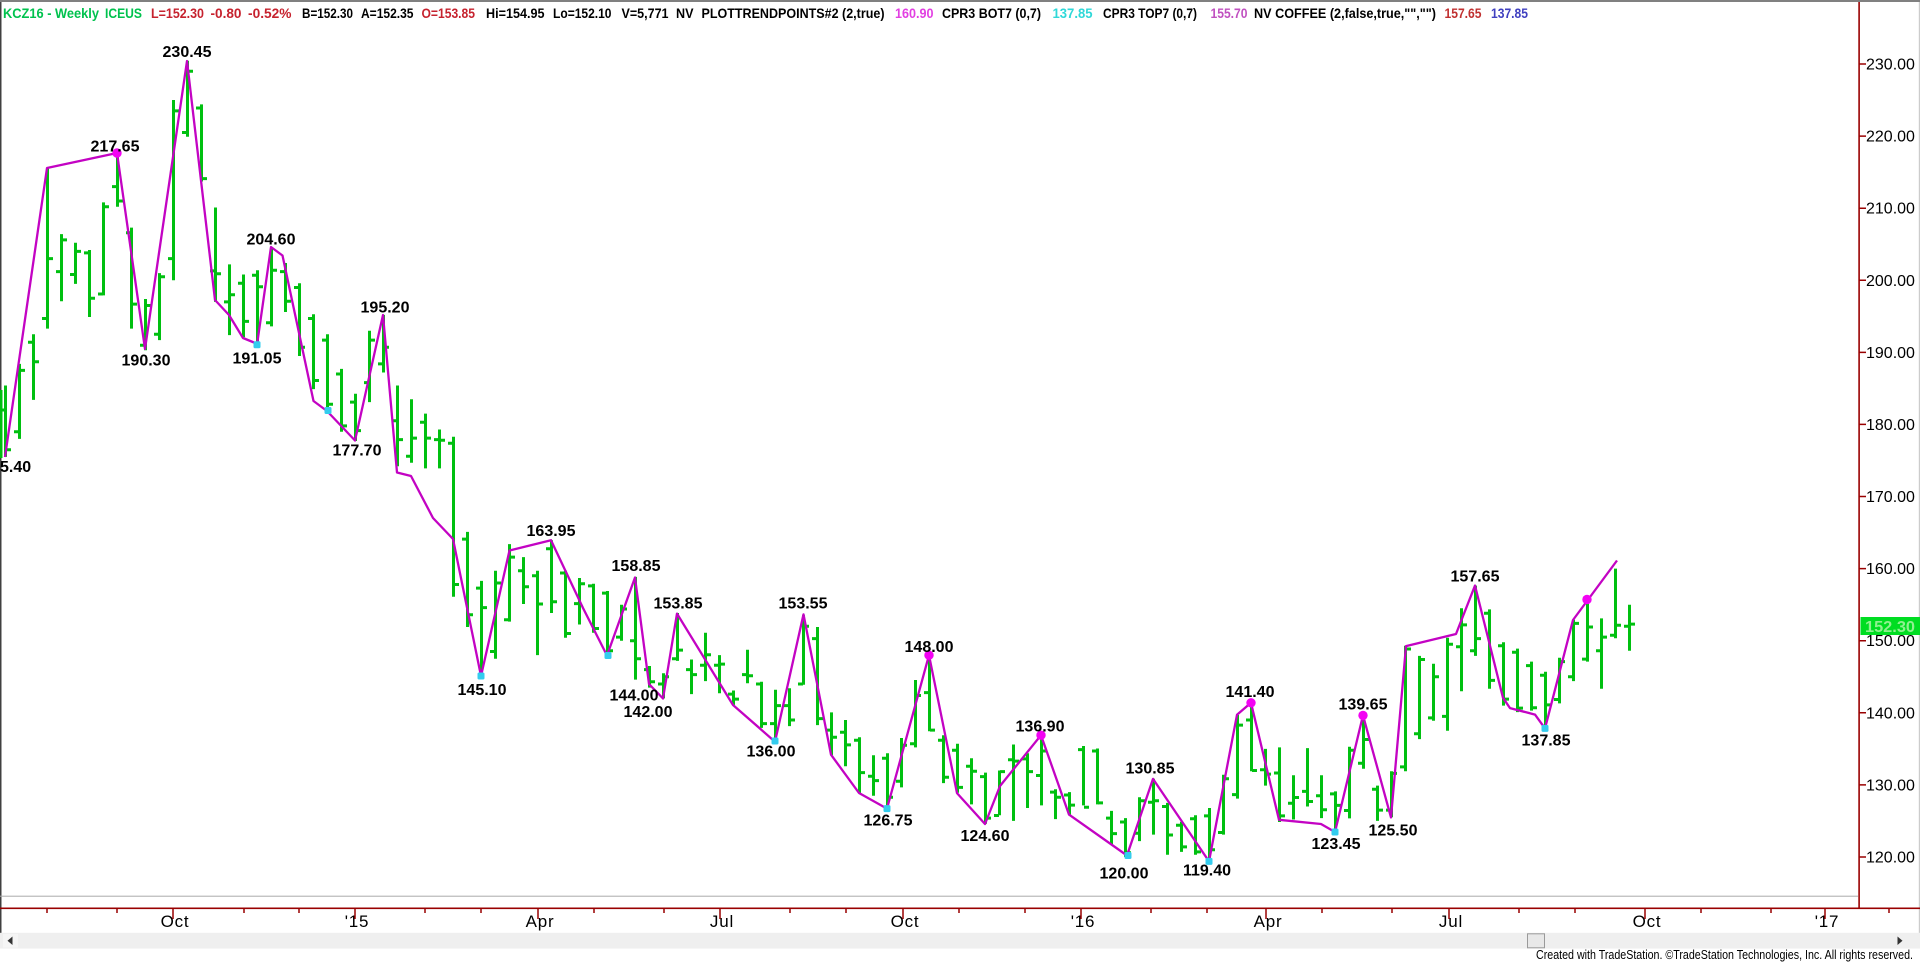  Describe the element at coordinates (327, 13) in the screenshot. I see `svg-text: B=152.30` at that location.